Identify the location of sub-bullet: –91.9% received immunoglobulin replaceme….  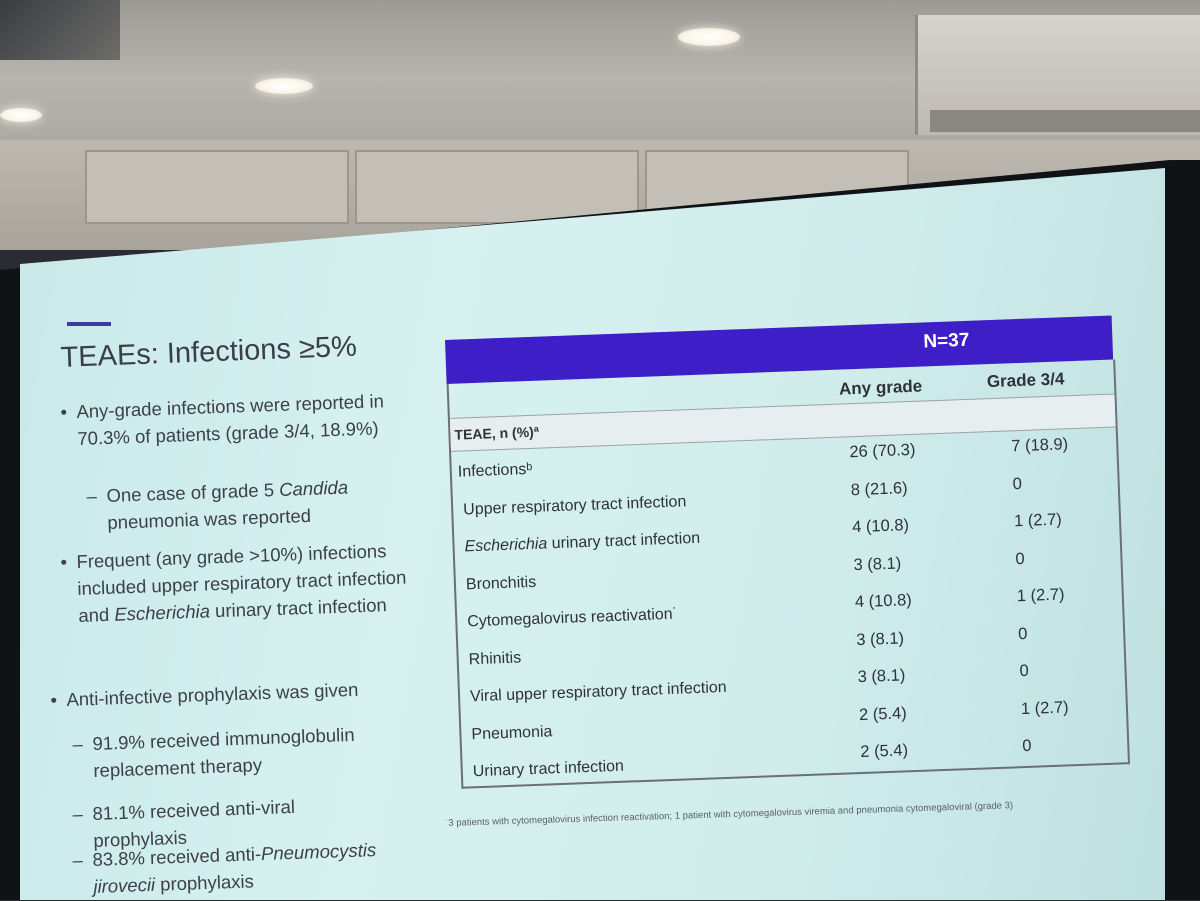
(213, 752).